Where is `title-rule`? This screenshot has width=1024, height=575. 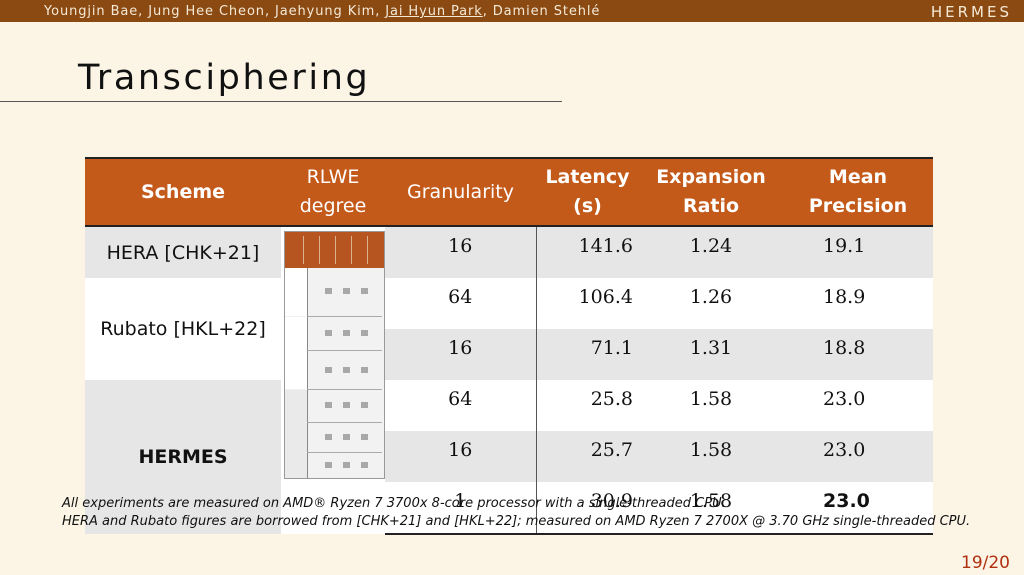 title-rule is located at coordinates (281, 101).